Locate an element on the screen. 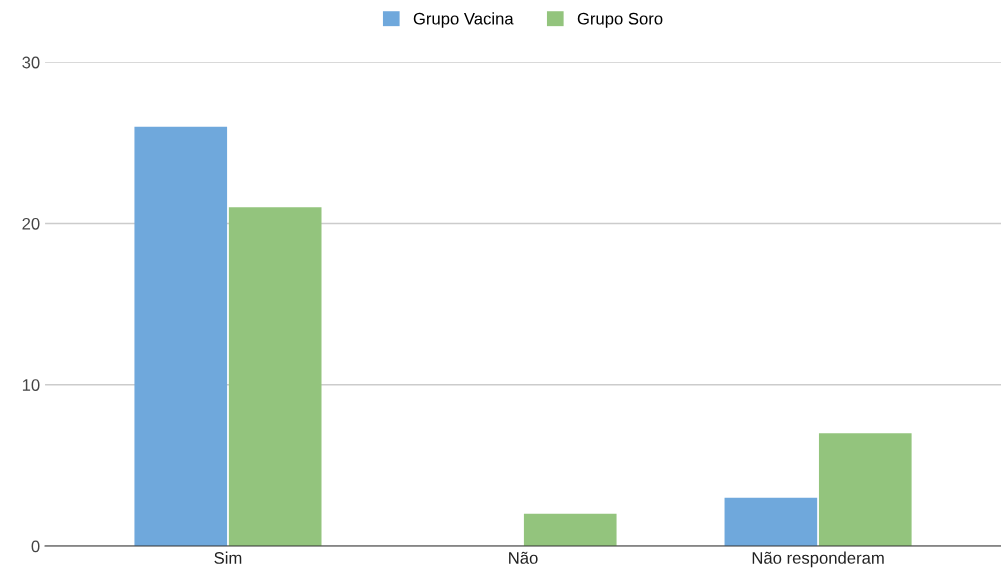  x-tick-label: Não is located at coordinates (523, 557).